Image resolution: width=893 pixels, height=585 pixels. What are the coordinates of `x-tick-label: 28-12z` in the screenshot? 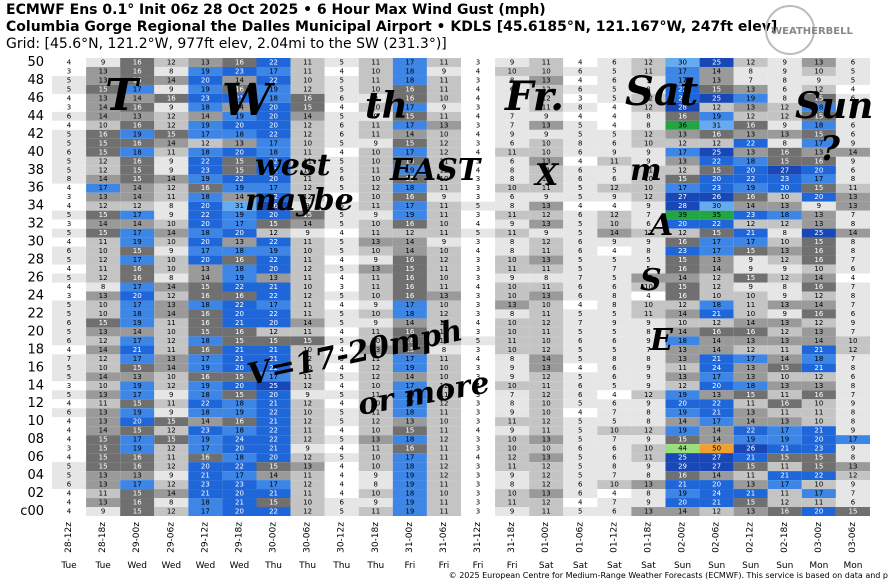 It's located at (69, 537).